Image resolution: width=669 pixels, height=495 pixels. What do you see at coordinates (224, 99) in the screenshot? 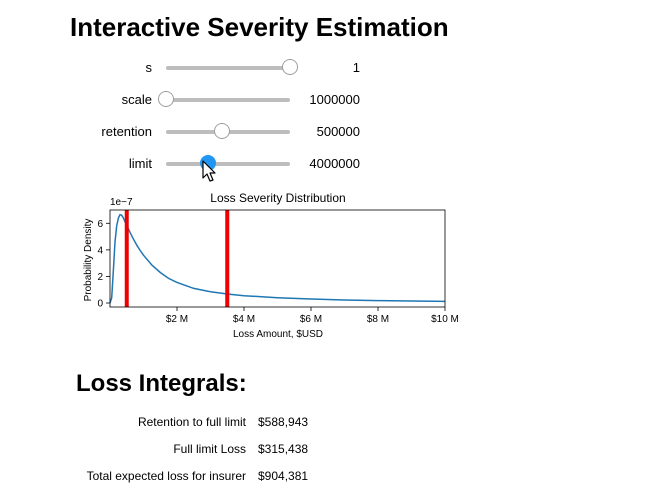
I see `slider-track-scale` at bounding box center [224, 99].